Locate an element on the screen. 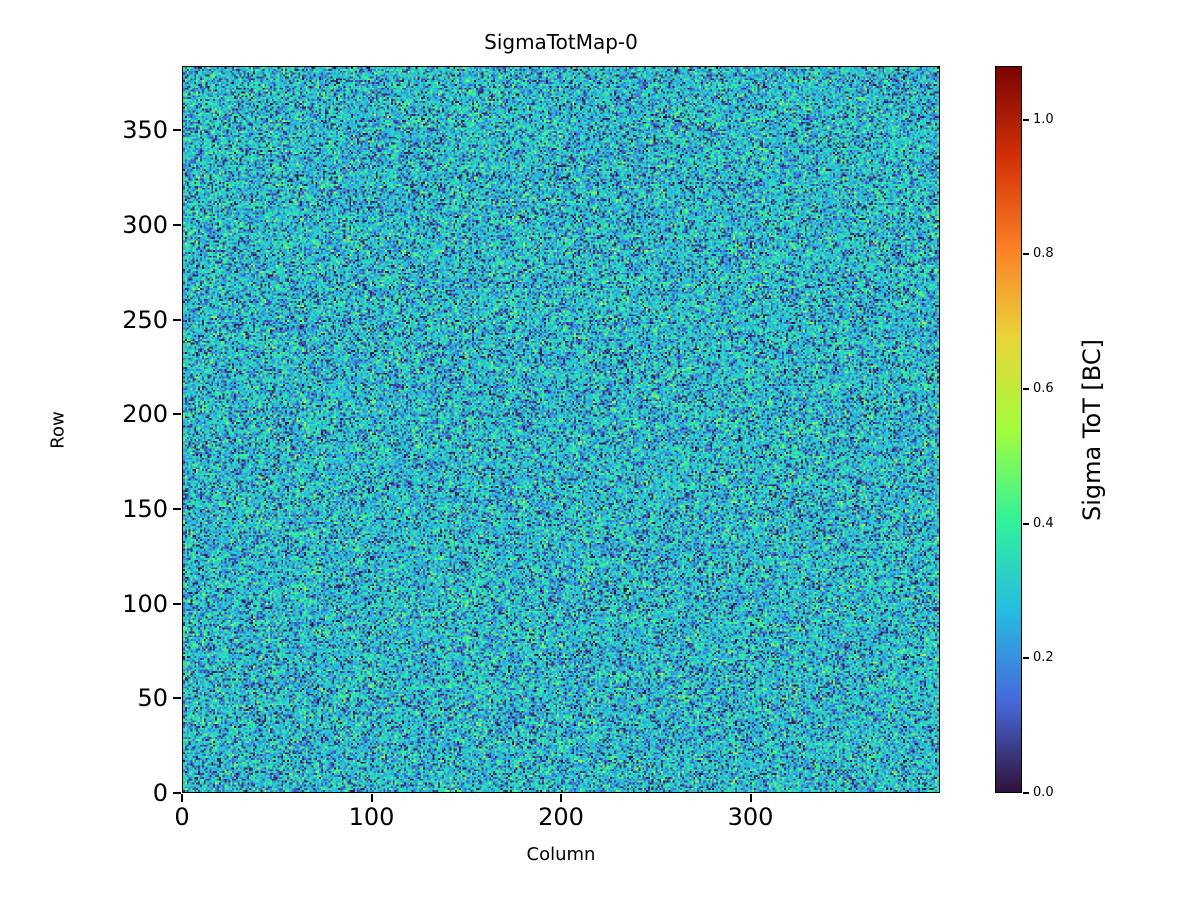 The width and height of the screenshot is (1200, 900). y-tick-label: 0 is located at coordinates (160, 793).